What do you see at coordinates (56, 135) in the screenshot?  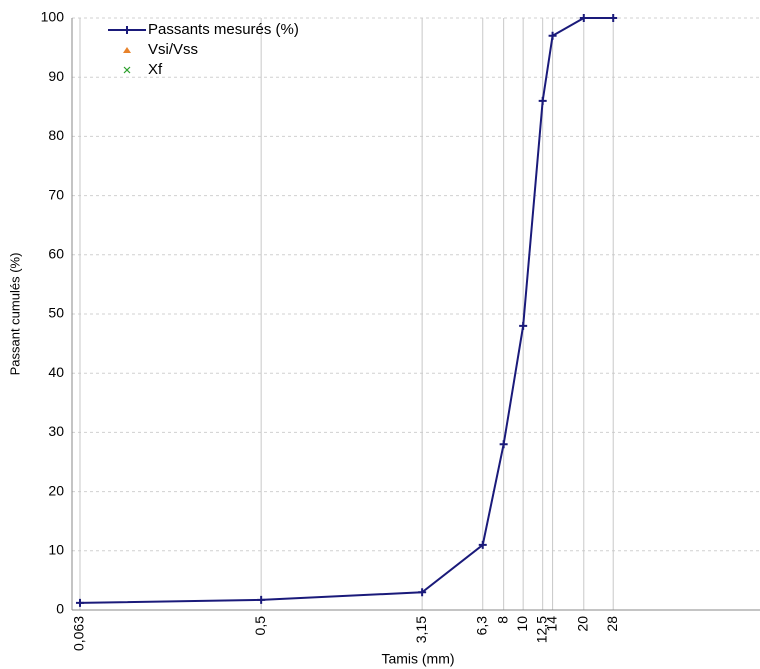 I see `y-tick-label: 80` at bounding box center [56, 135].